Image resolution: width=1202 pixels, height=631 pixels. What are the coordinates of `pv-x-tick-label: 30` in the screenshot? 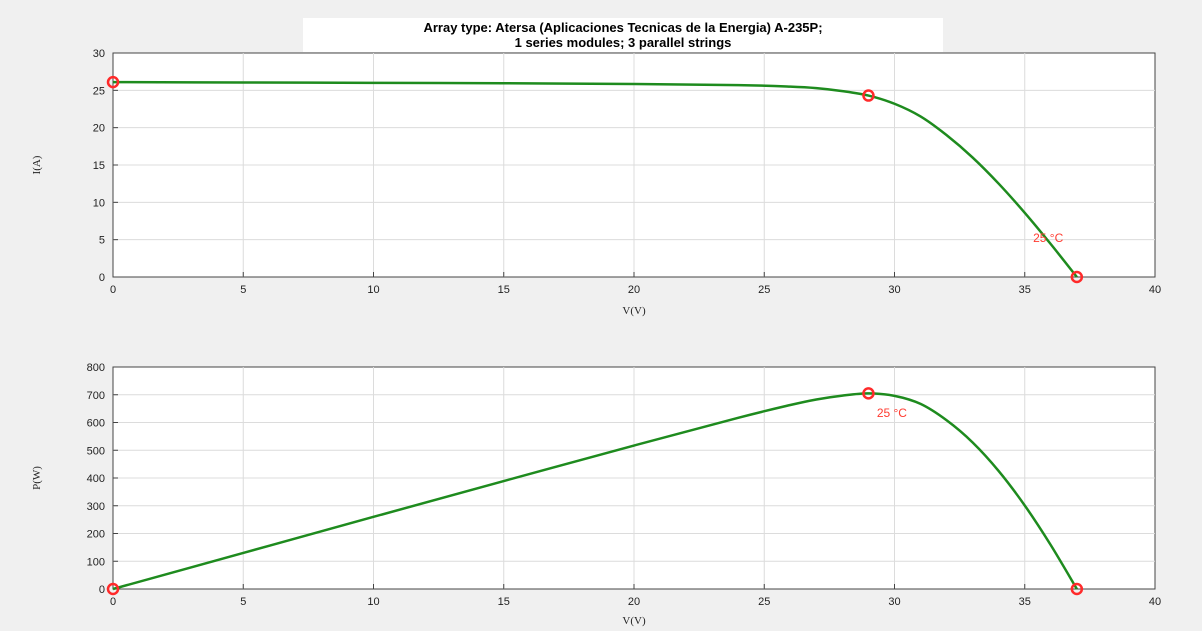 It's located at (894, 602).